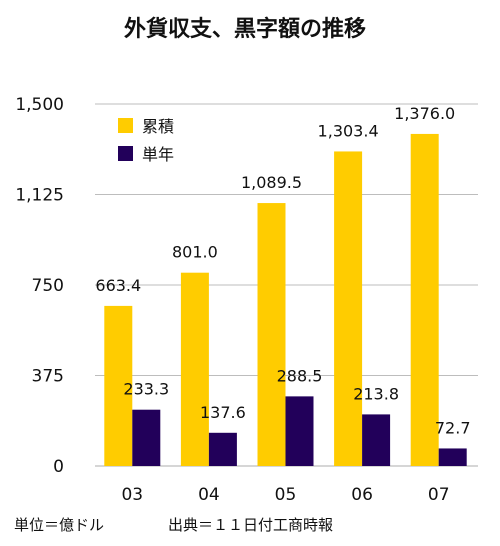 The height and width of the screenshot is (546, 500). Describe the element at coordinates (39, 196) in the screenshot. I see `y-tick-label: 1,125` at that location.